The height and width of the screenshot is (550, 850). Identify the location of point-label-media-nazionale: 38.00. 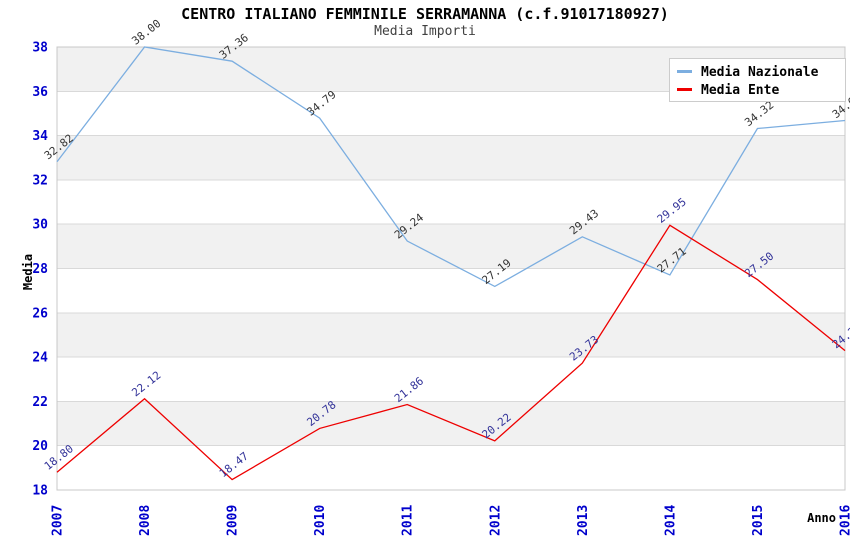
(146, 32).